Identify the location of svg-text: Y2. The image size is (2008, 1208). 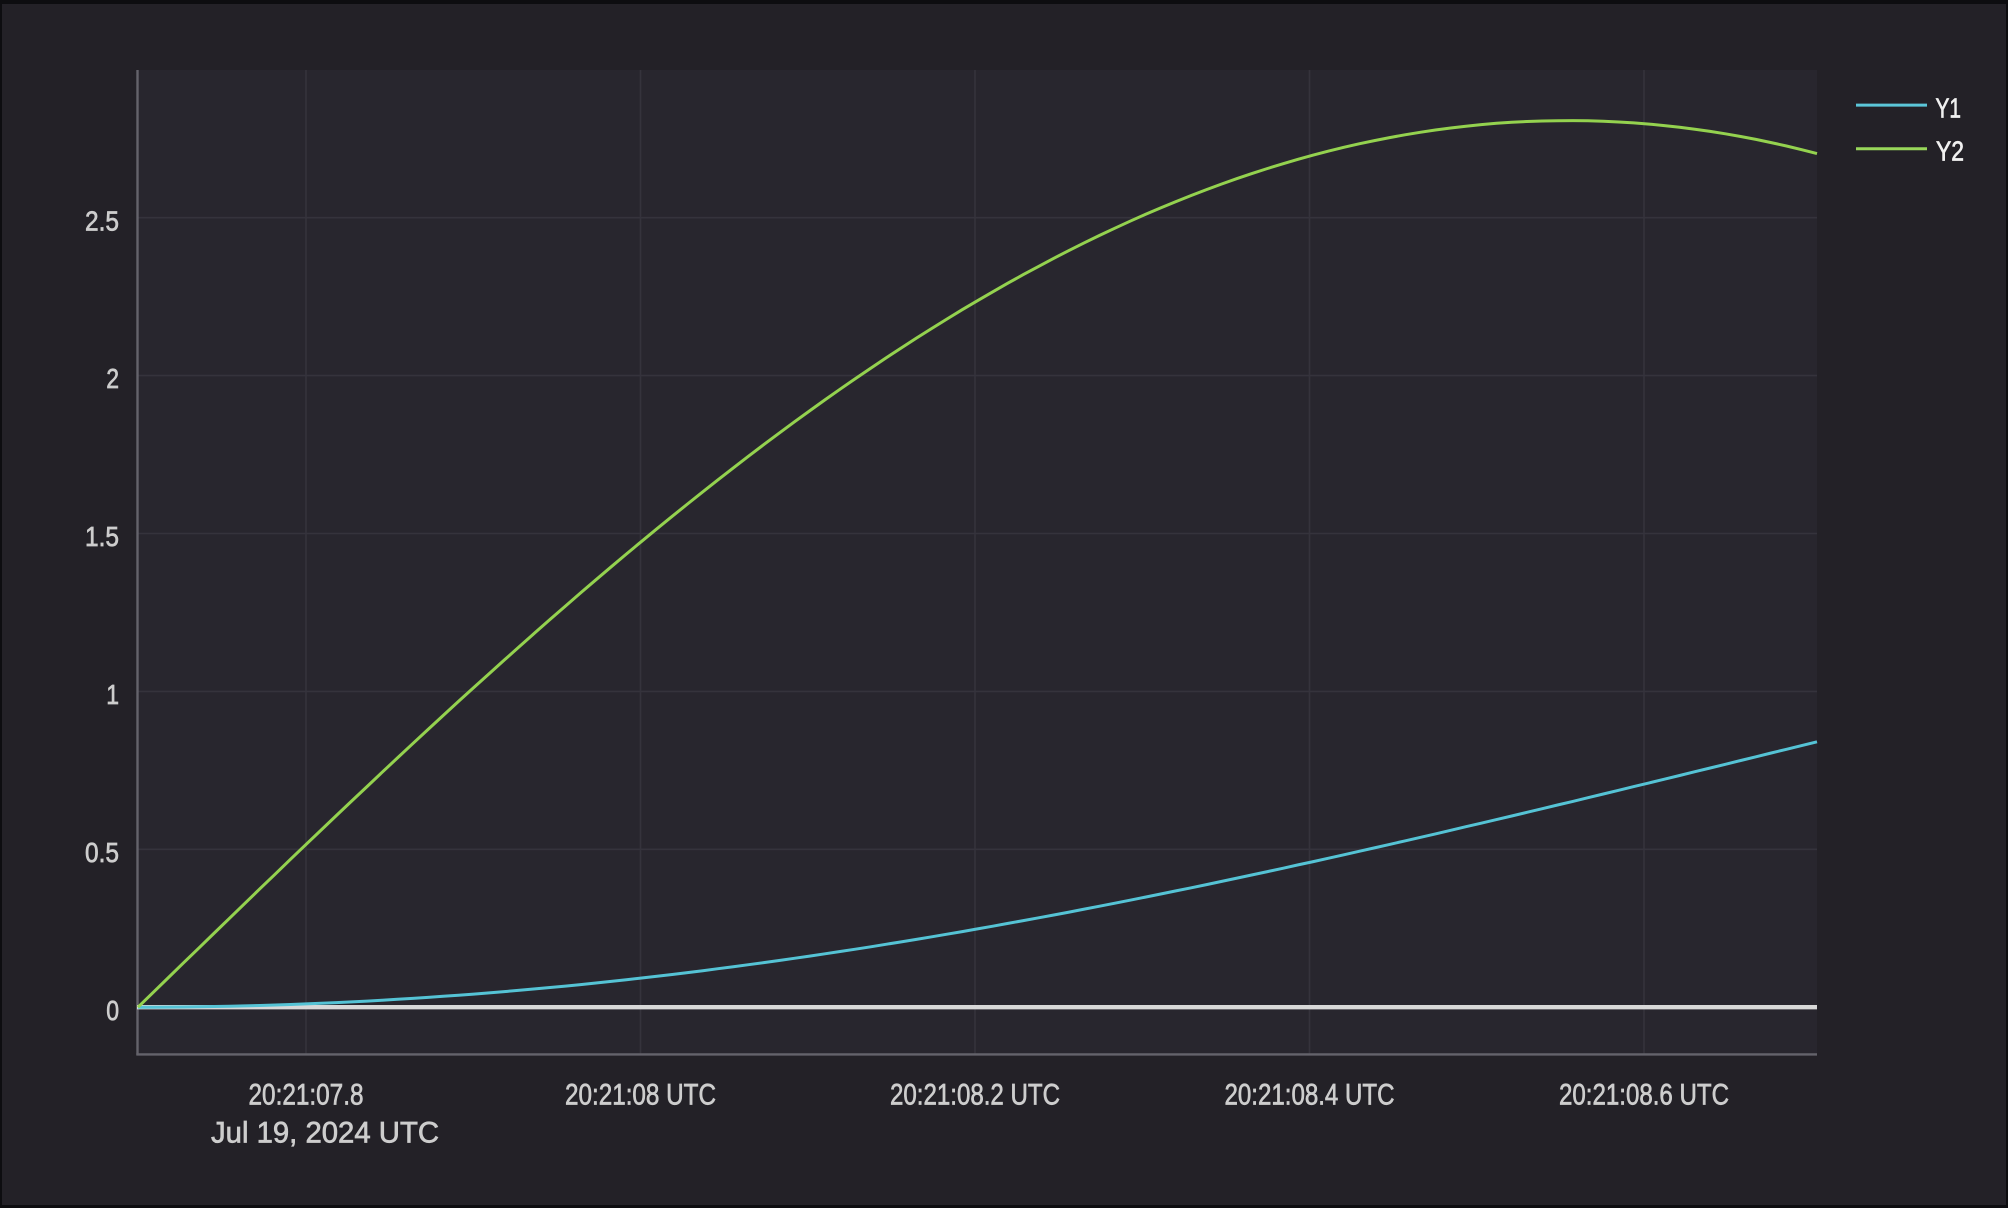
(1950, 151).